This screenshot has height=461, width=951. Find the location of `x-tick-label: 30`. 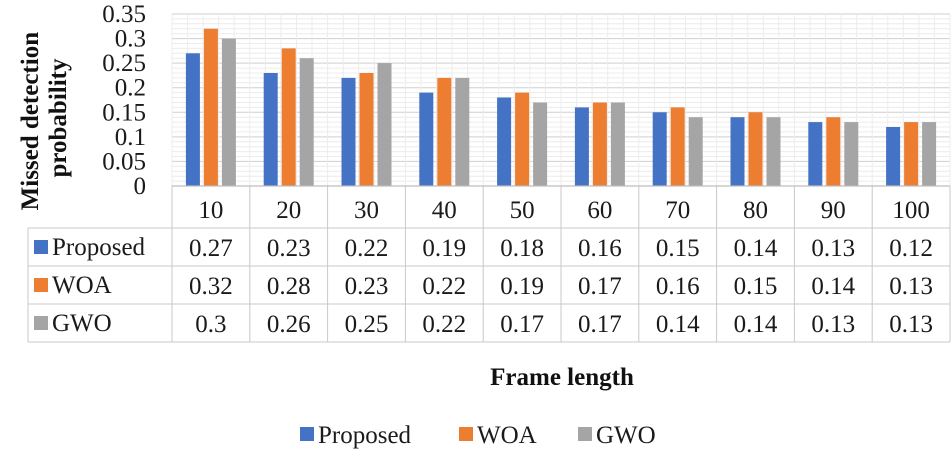

x-tick-label: 30 is located at coordinates (366, 210).